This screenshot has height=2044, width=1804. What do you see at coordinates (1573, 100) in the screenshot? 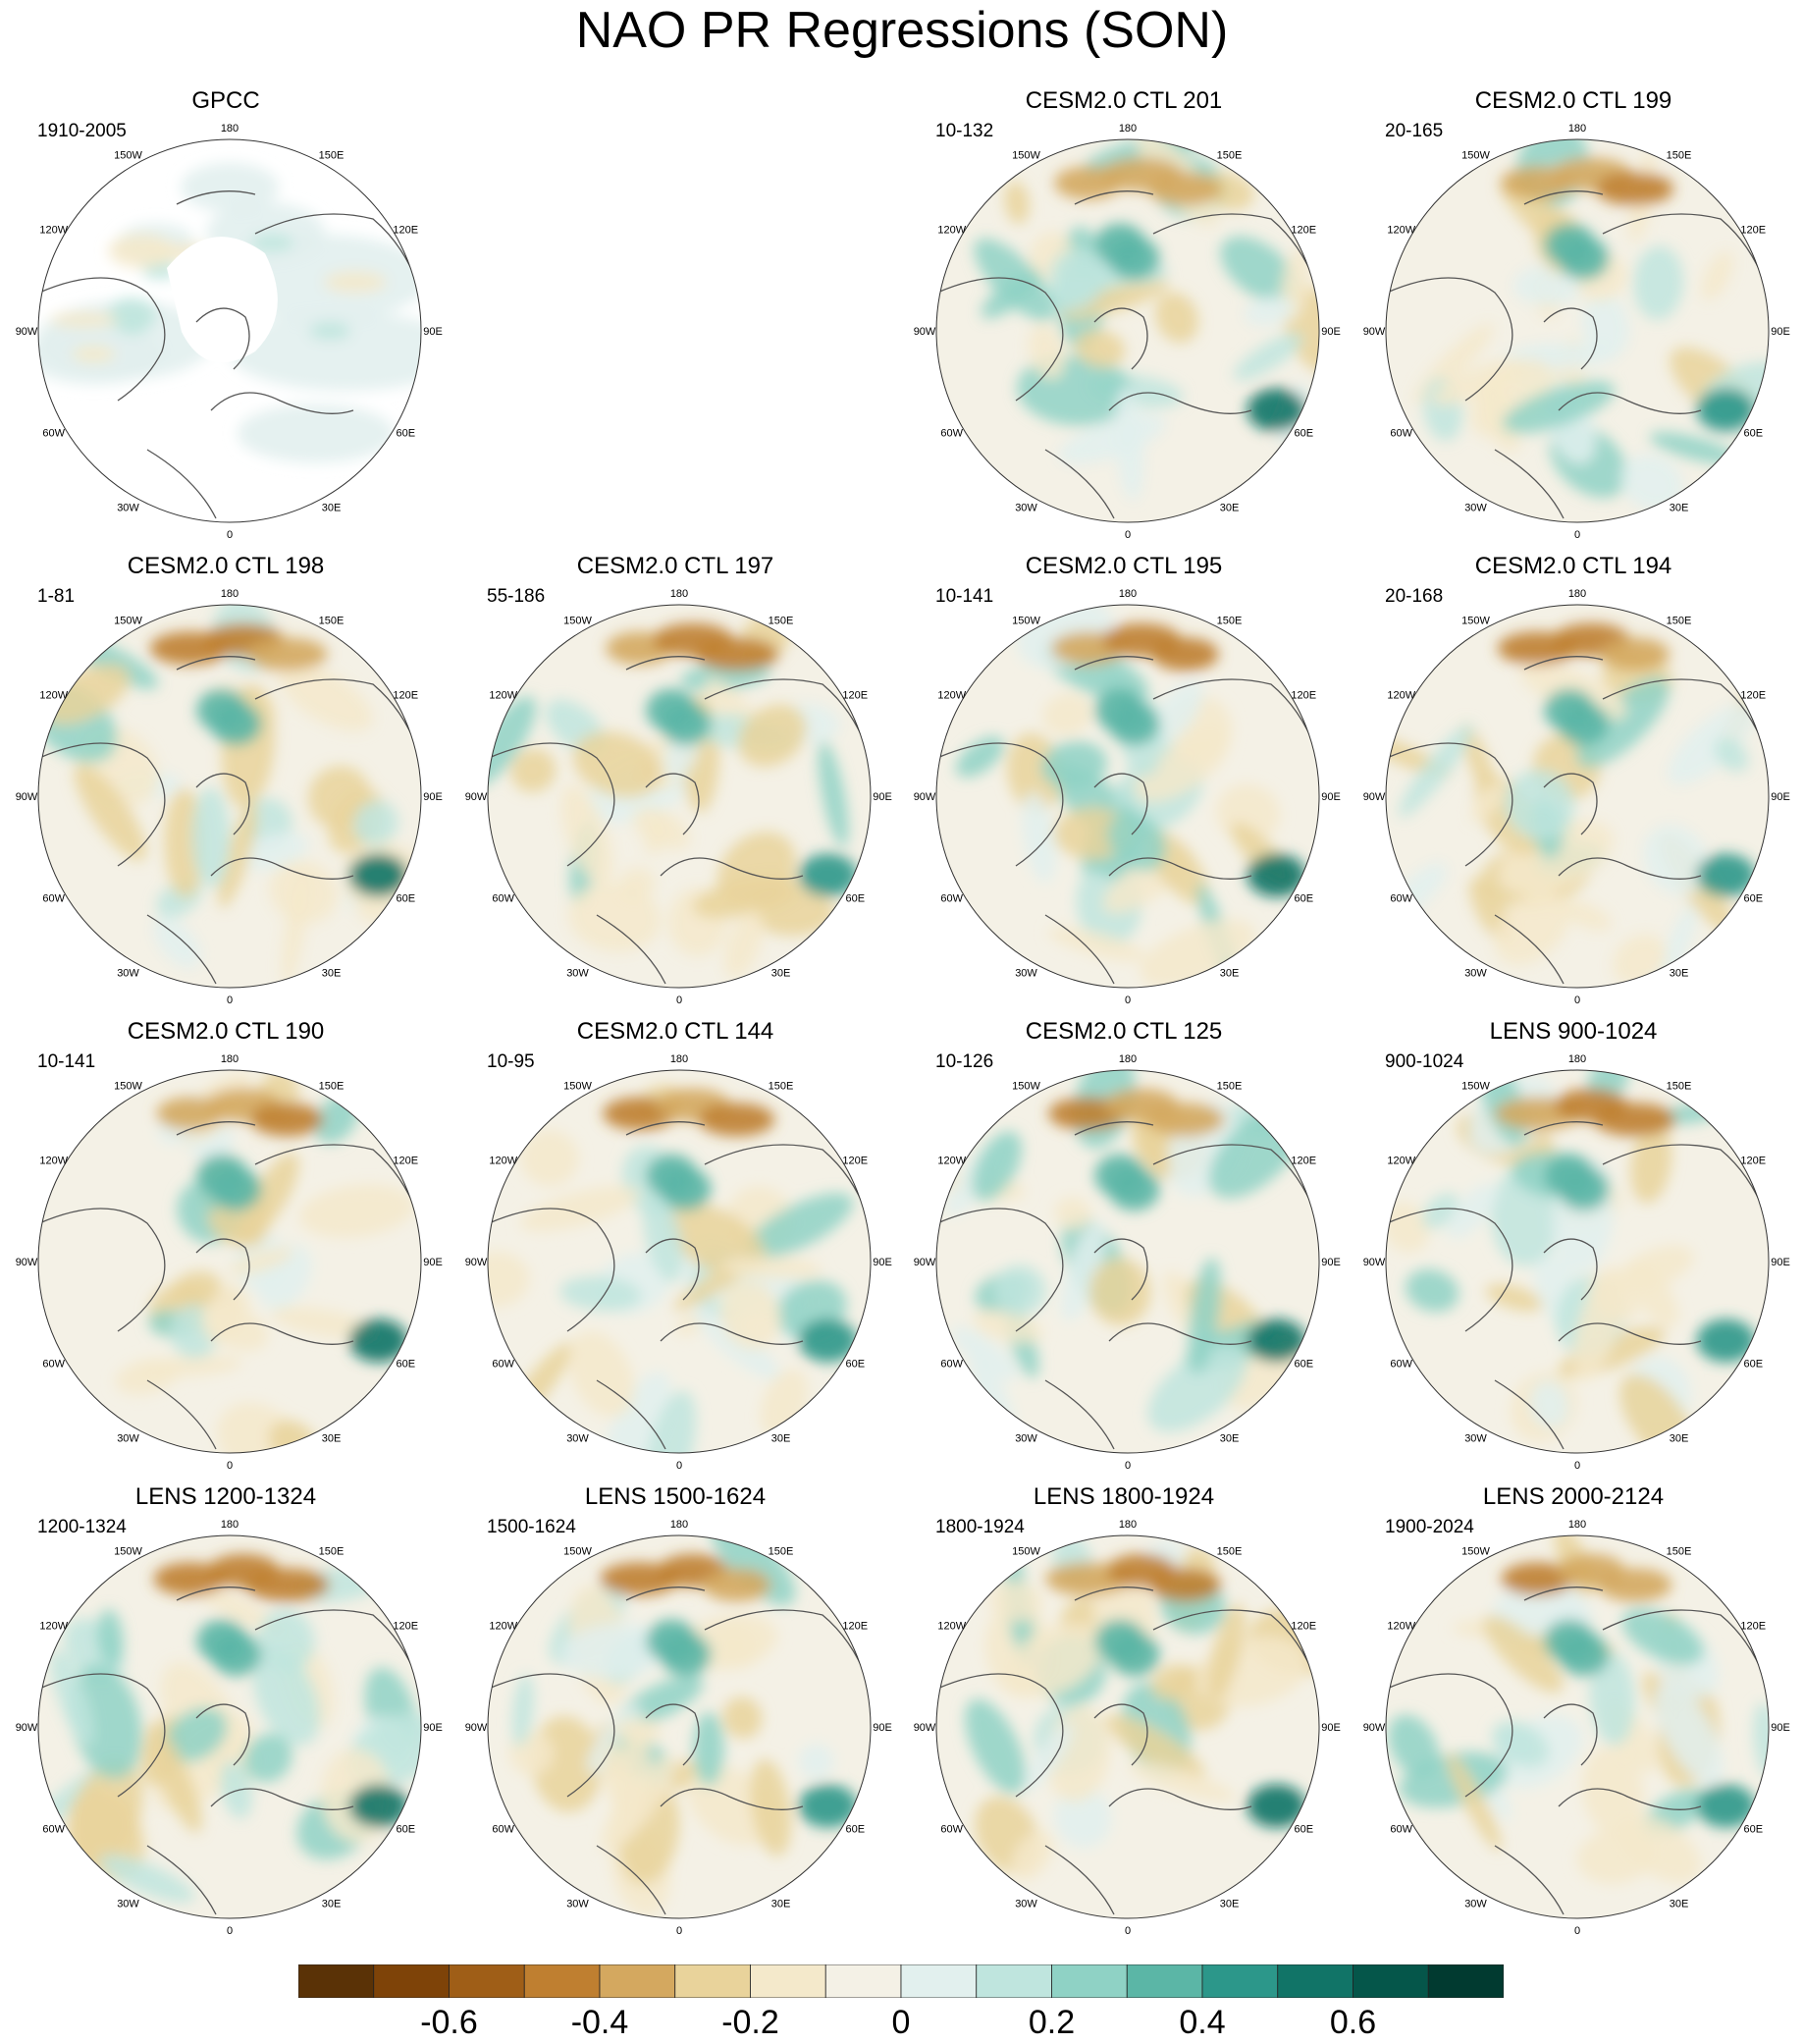
I see `panel-title: CESM2.0 CTL 199` at bounding box center [1573, 100].